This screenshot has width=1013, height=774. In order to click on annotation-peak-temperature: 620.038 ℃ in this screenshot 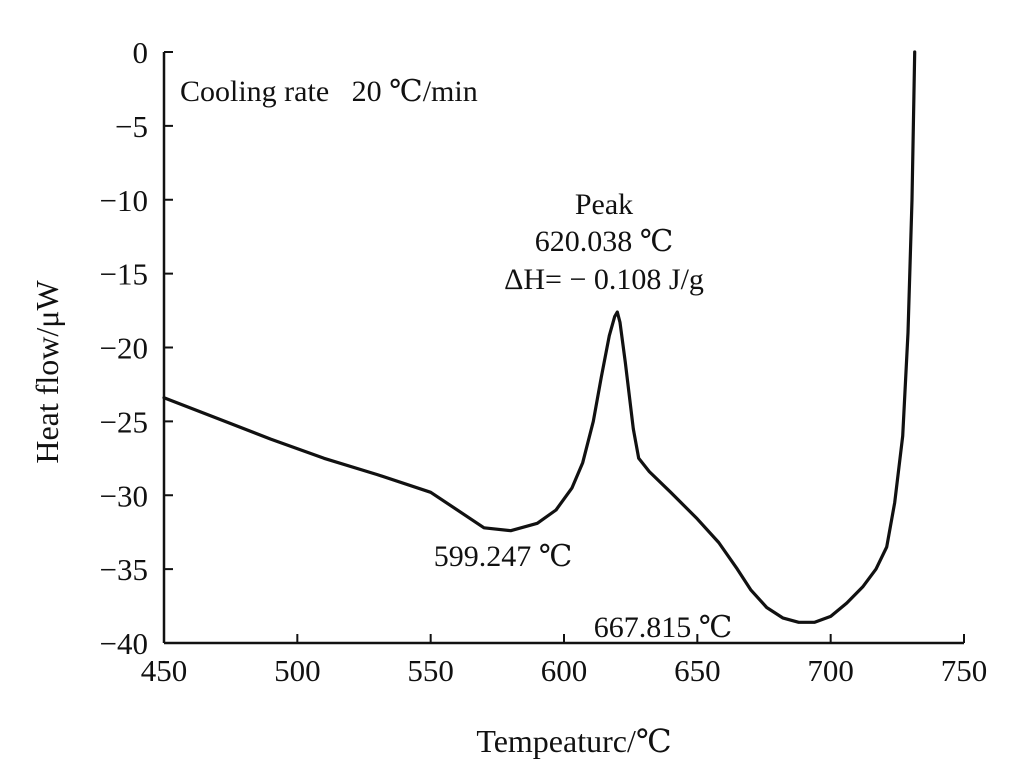, I will do `click(604, 241)`.